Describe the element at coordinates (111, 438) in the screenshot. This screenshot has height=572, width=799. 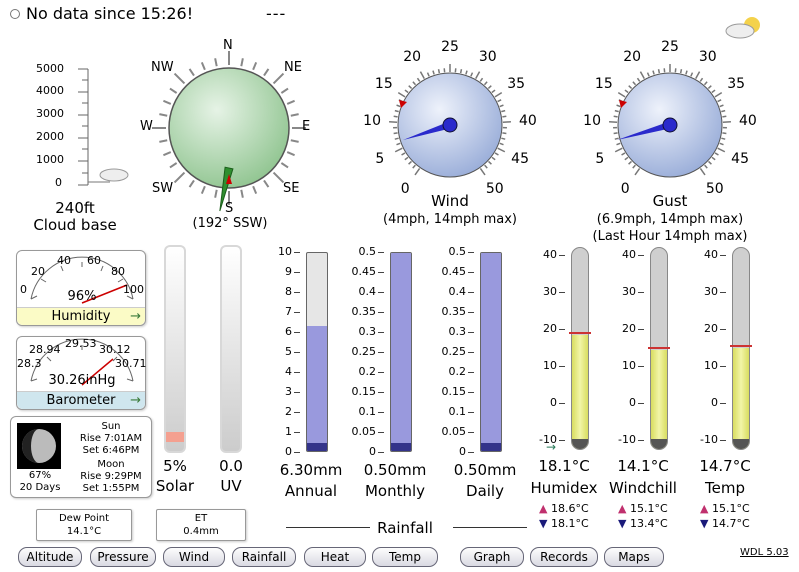
I see `sun-rise: Rise 7:01AM` at that location.